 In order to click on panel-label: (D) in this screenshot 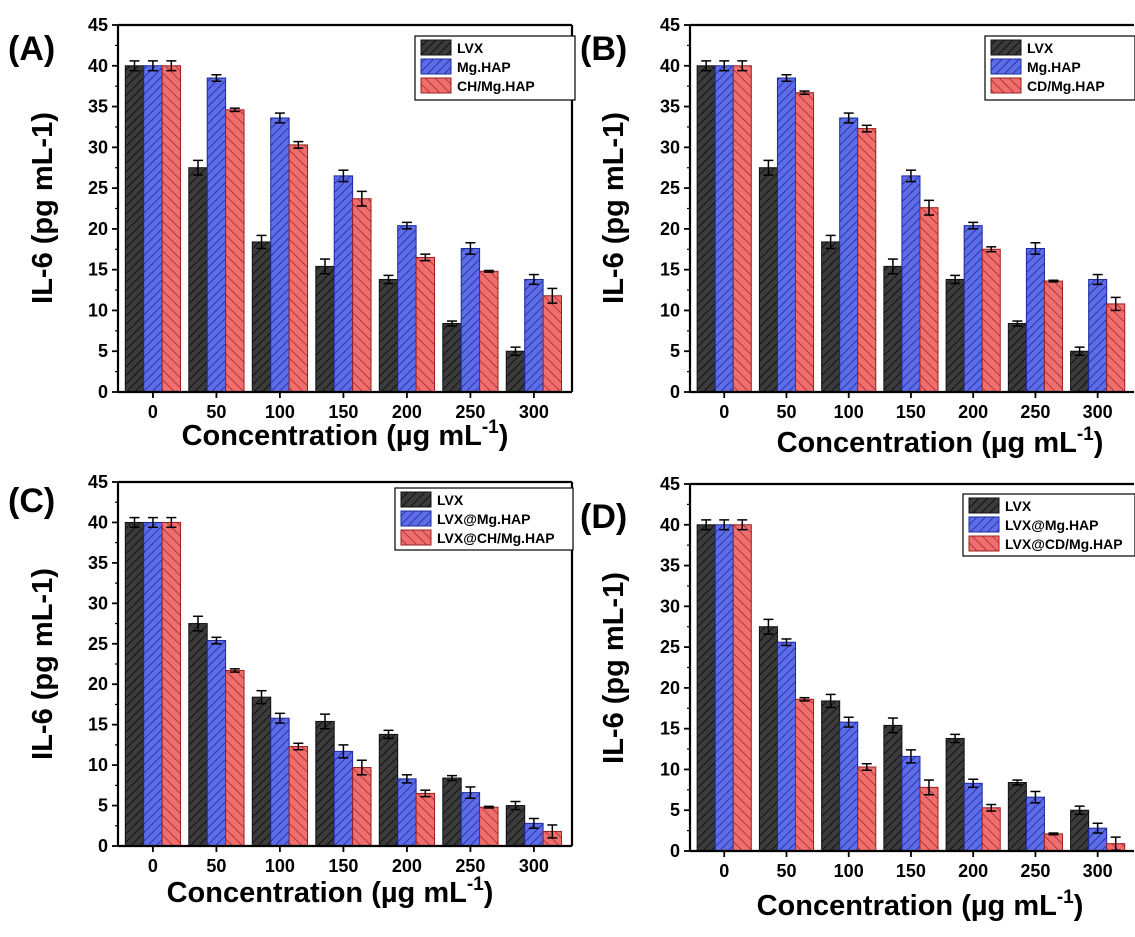, I will do `click(603, 517)`.